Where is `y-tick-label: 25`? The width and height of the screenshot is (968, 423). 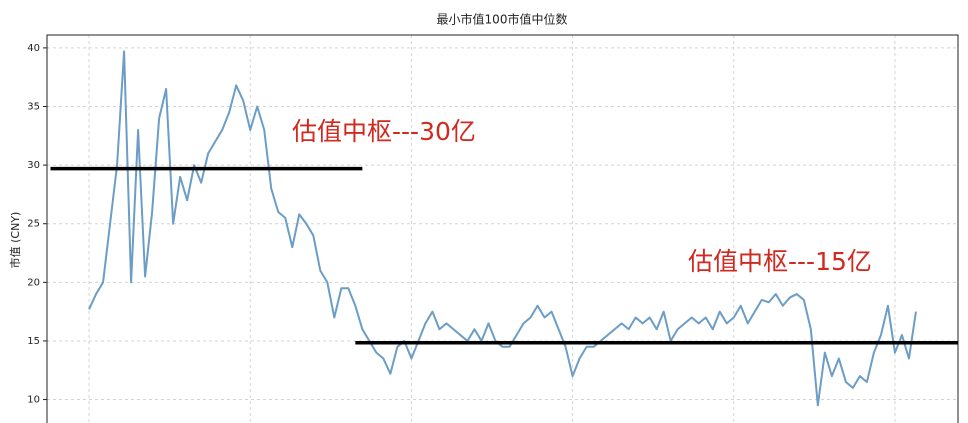
y-tick-label: 25 is located at coordinates (33, 224).